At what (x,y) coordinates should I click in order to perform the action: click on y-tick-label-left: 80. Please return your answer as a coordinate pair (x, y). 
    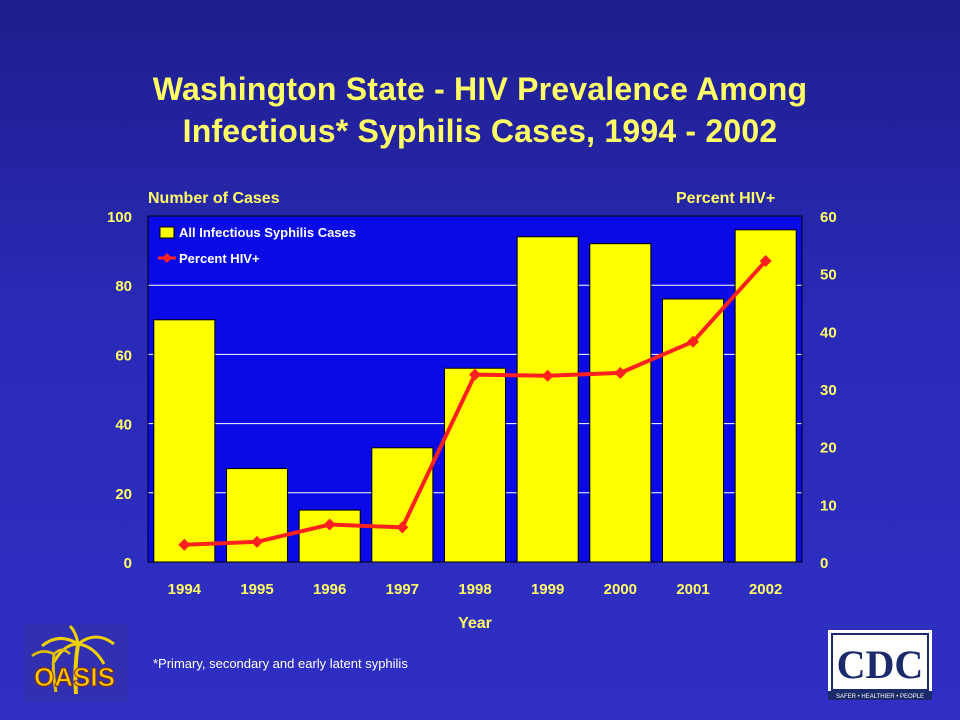
    Looking at the image, I should click on (123, 286).